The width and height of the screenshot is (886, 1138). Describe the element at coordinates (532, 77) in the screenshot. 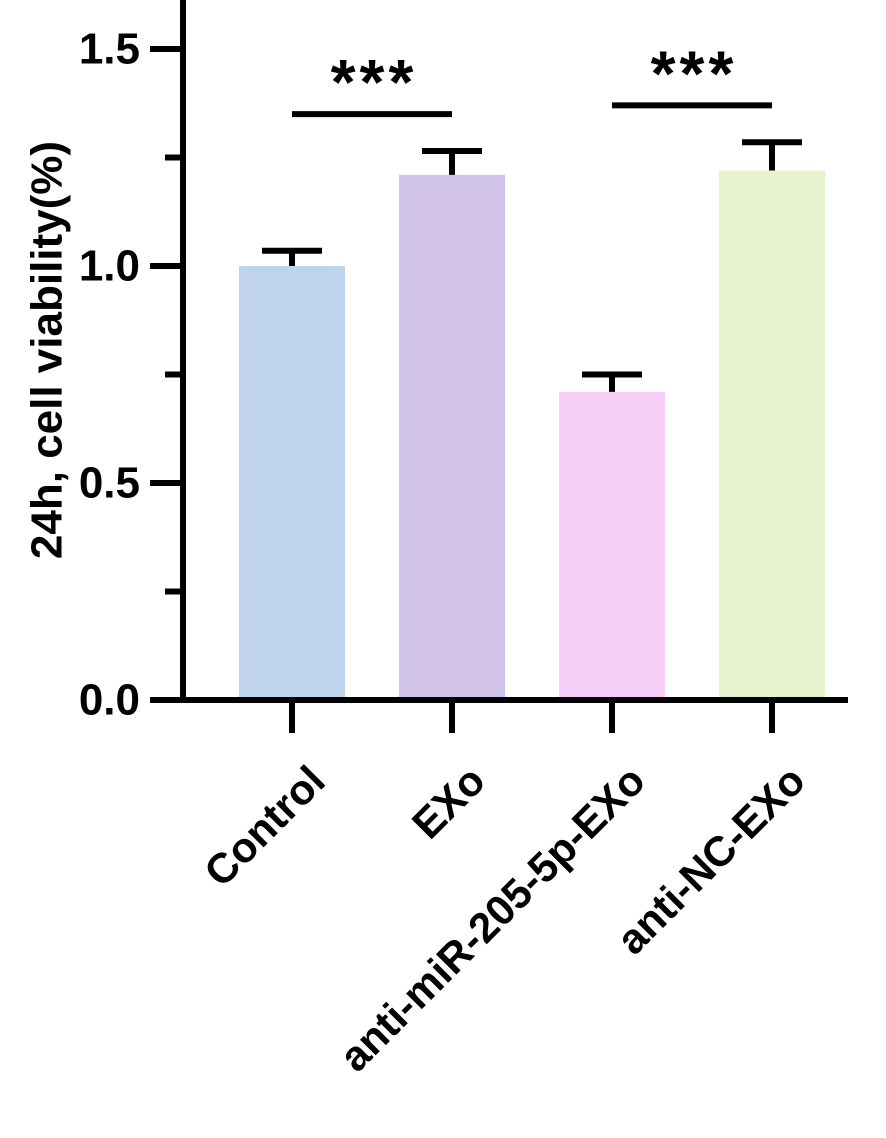

I see `significance-layer: *** ***` at that location.